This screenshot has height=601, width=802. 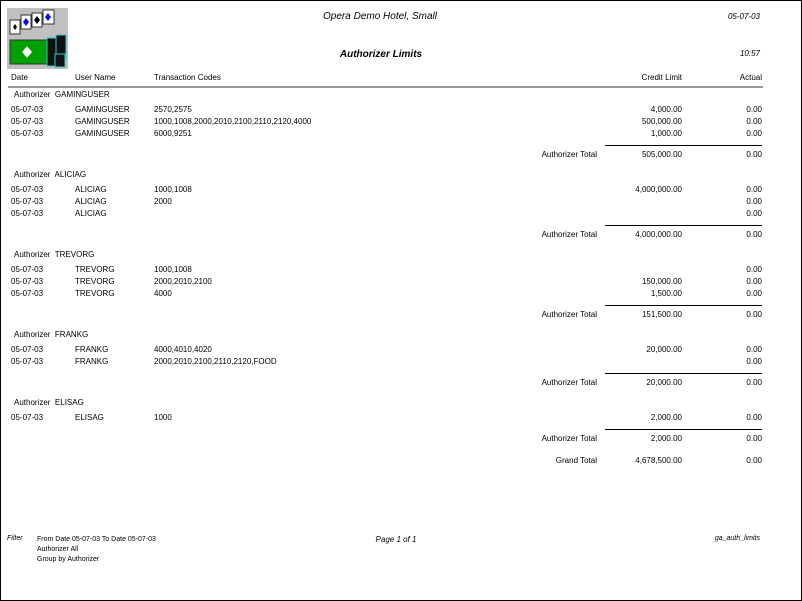 What do you see at coordinates (58, 549) in the screenshot?
I see `filter-line: Authorizer All` at bounding box center [58, 549].